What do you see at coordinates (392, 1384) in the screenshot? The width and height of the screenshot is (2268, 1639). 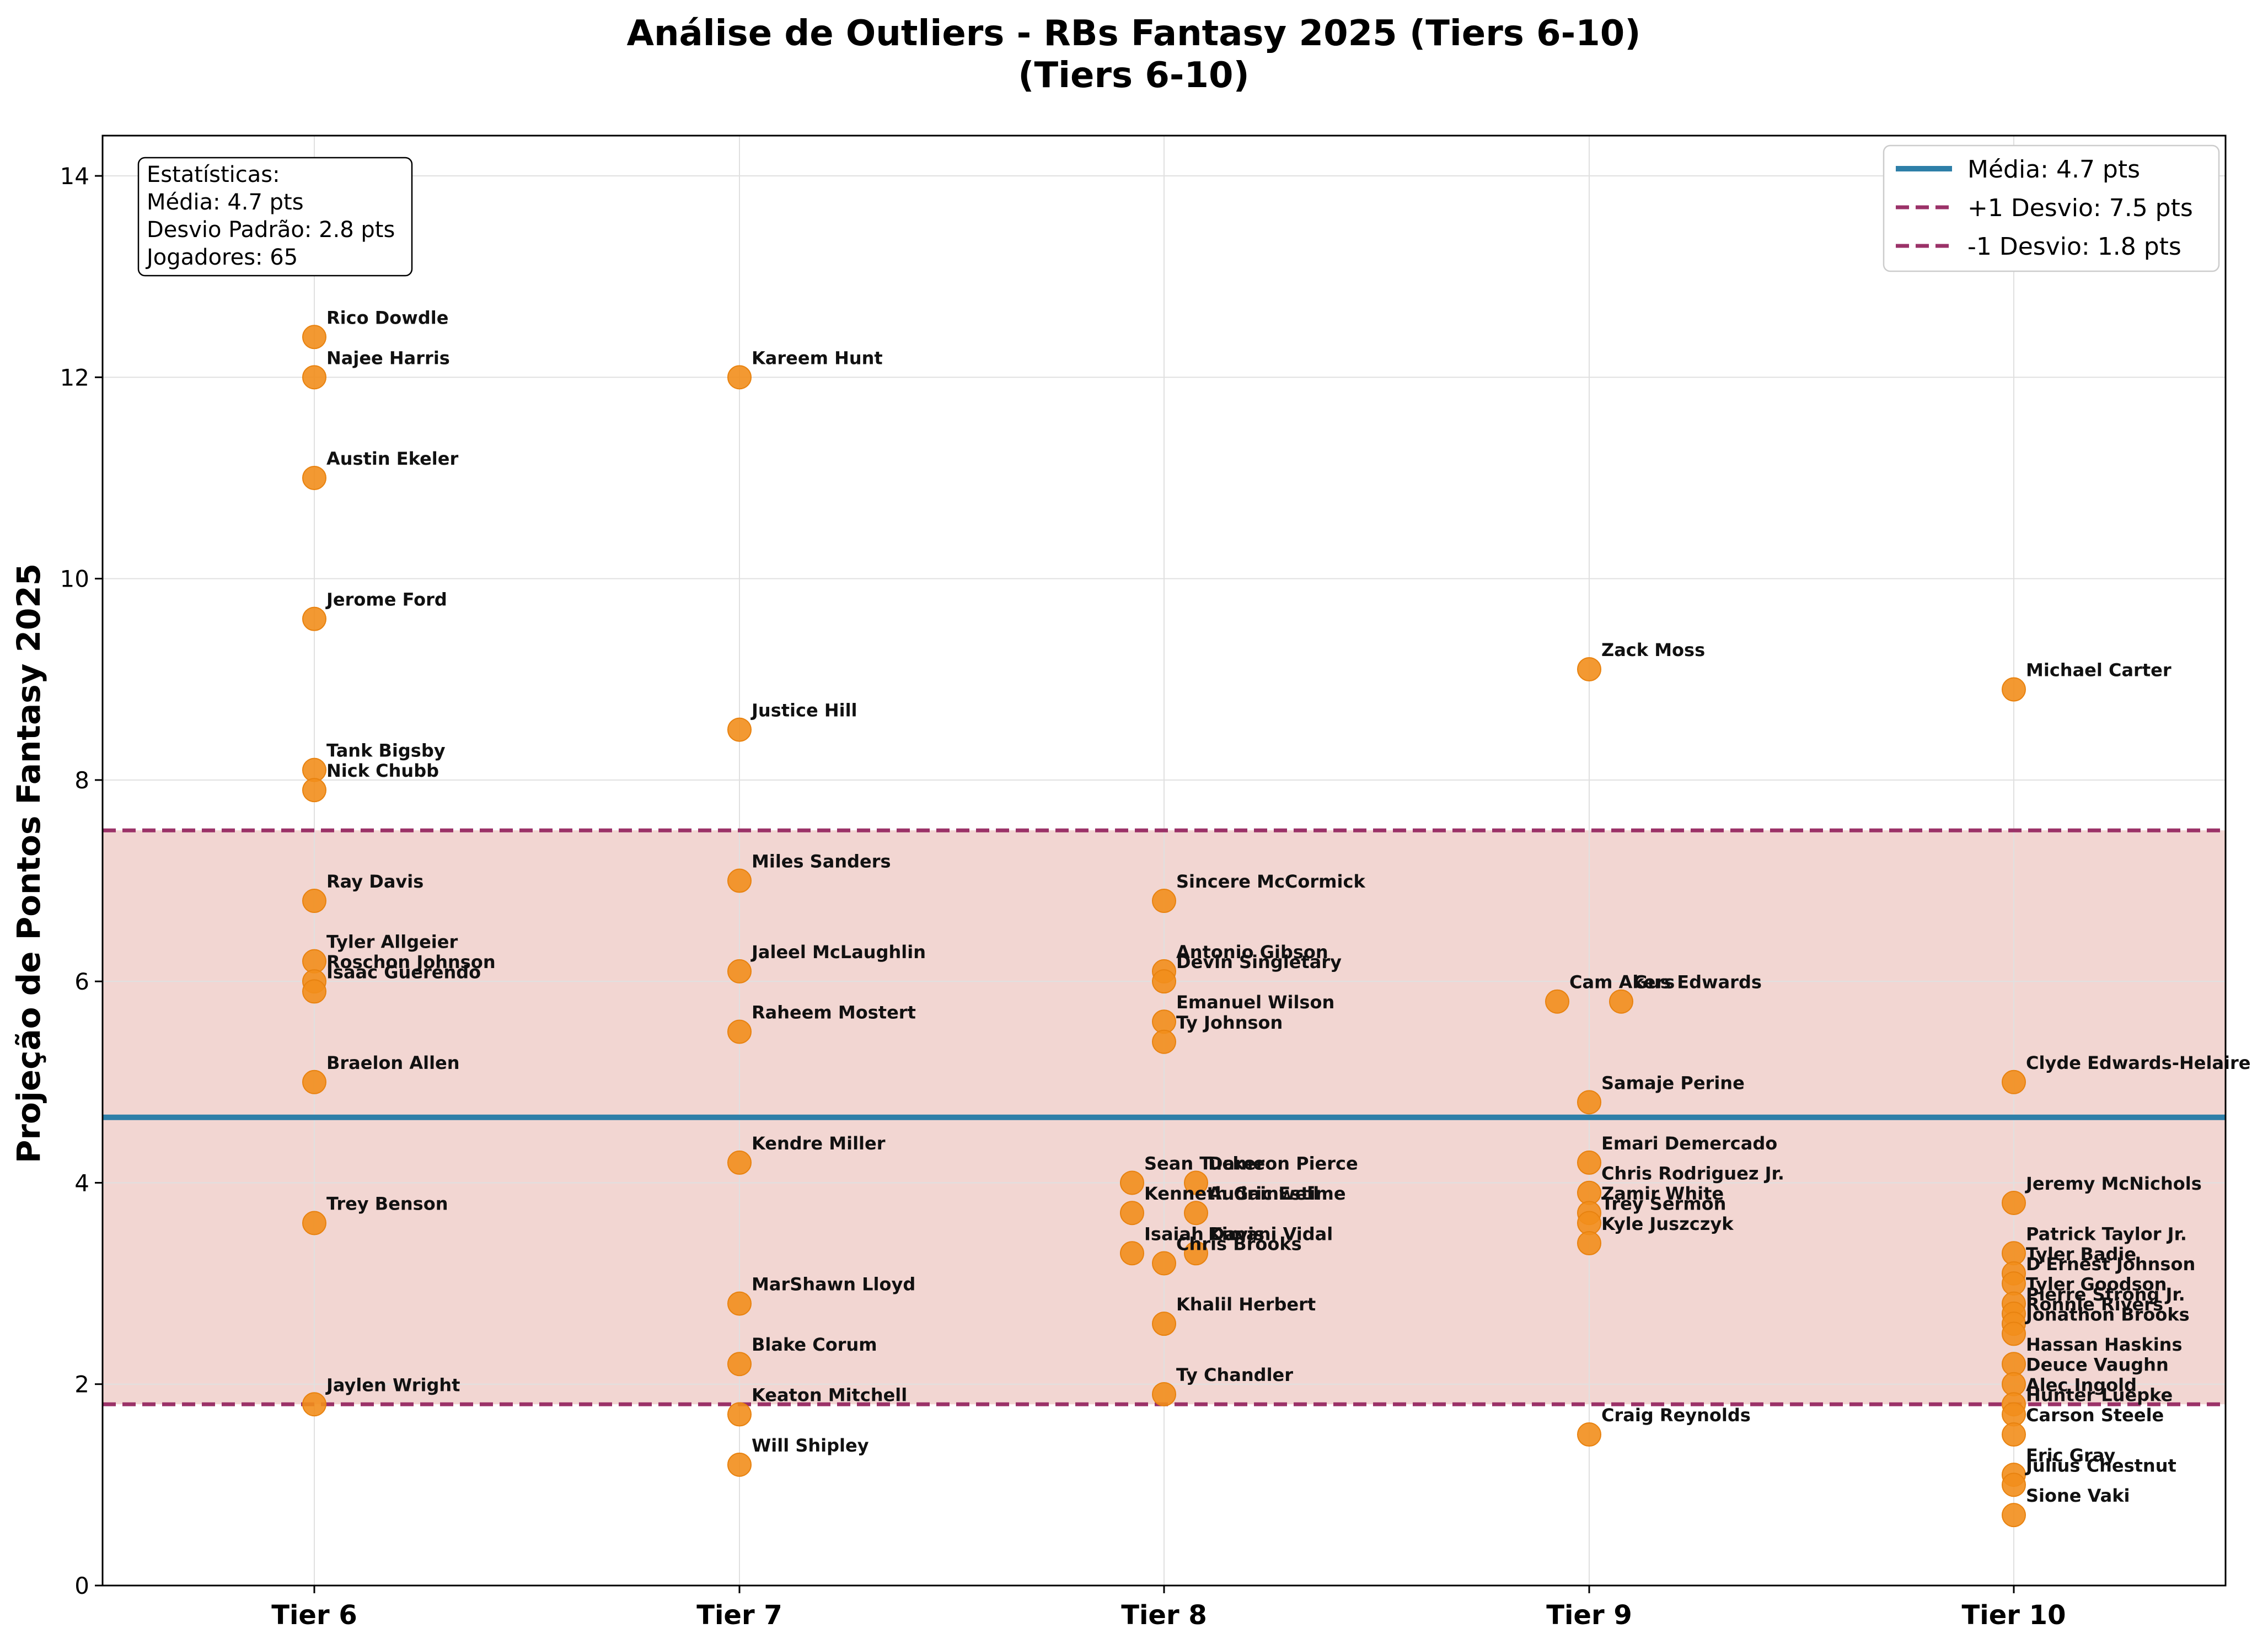 I see `point-label: Jaylen Wright` at bounding box center [392, 1384].